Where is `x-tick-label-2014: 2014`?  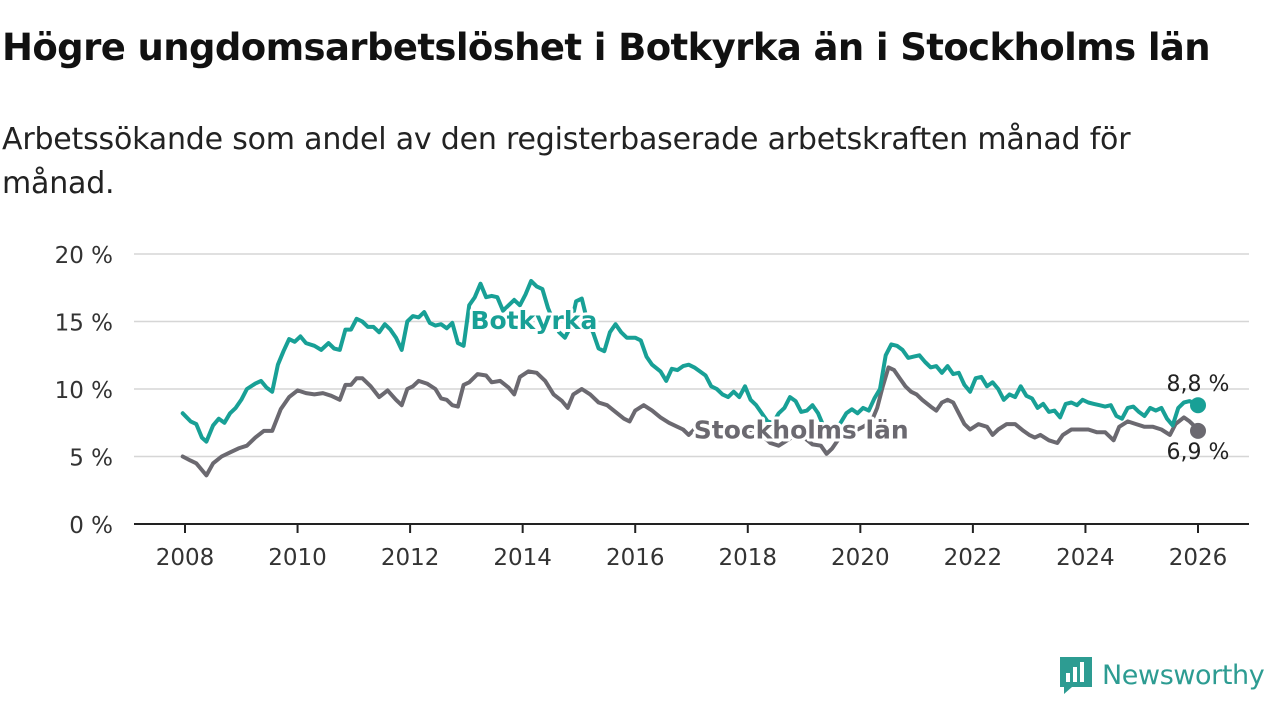
x-tick-label-2014: 2014 is located at coordinates (522, 558).